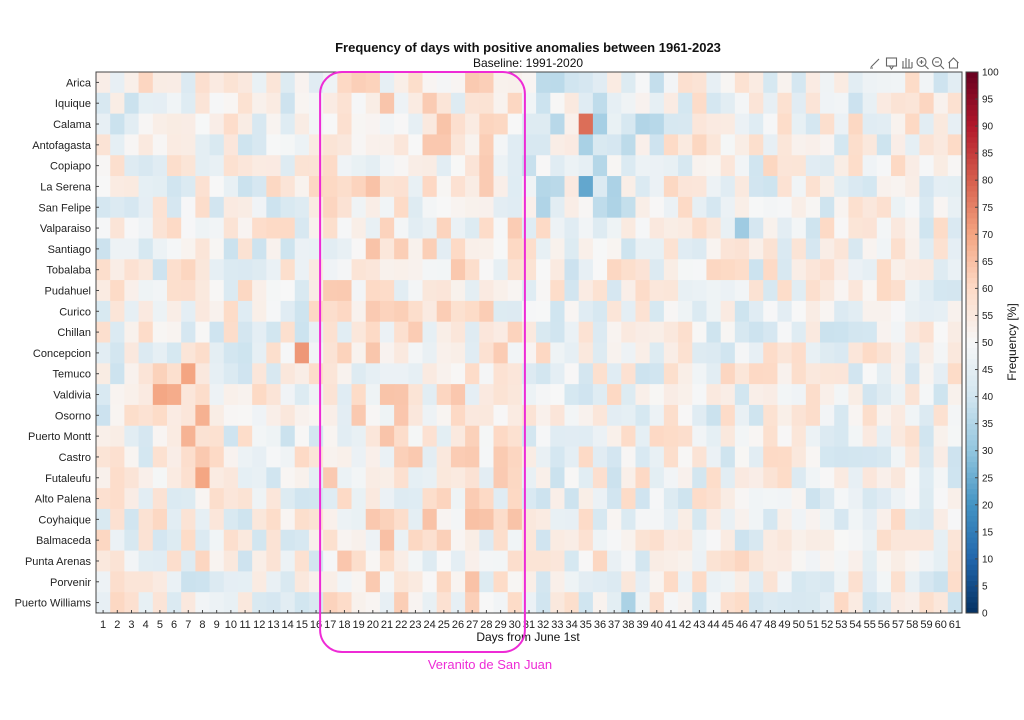  I want to click on colorbar-tick-label: 45, so click(988, 370).